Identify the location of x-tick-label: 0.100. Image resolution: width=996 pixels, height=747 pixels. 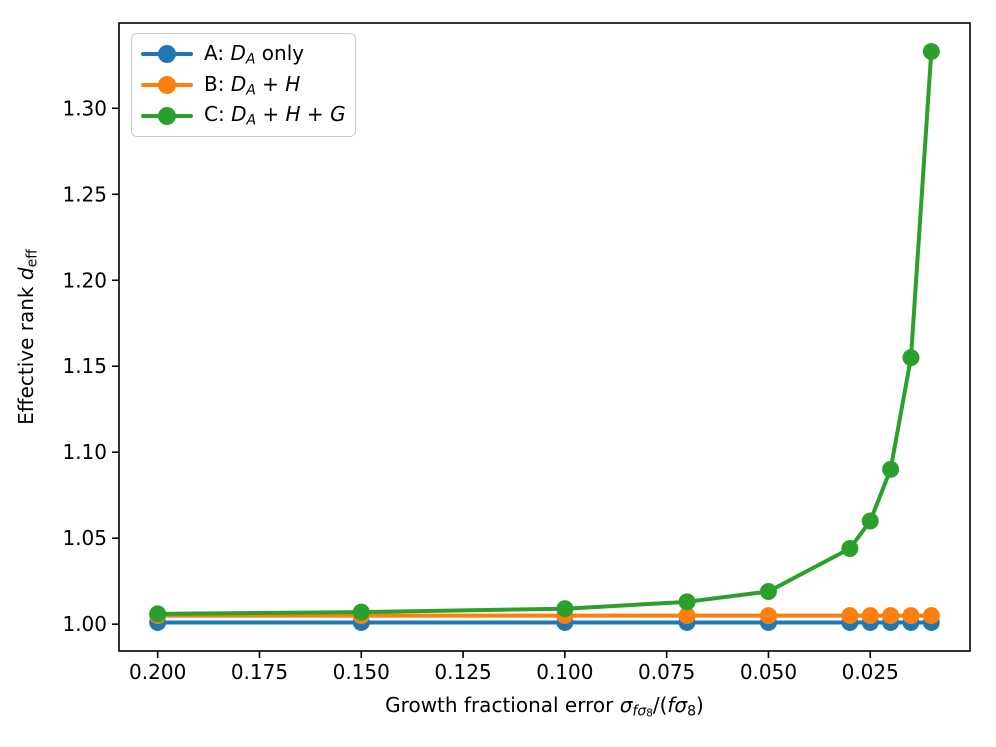
(564, 672).